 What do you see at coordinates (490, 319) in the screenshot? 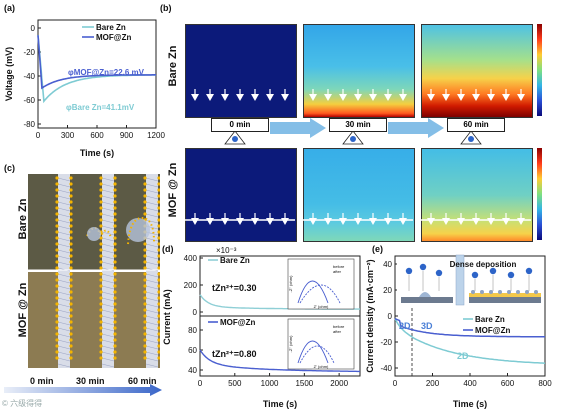
I see `e-legend-bare: Bare Zn` at bounding box center [490, 319].